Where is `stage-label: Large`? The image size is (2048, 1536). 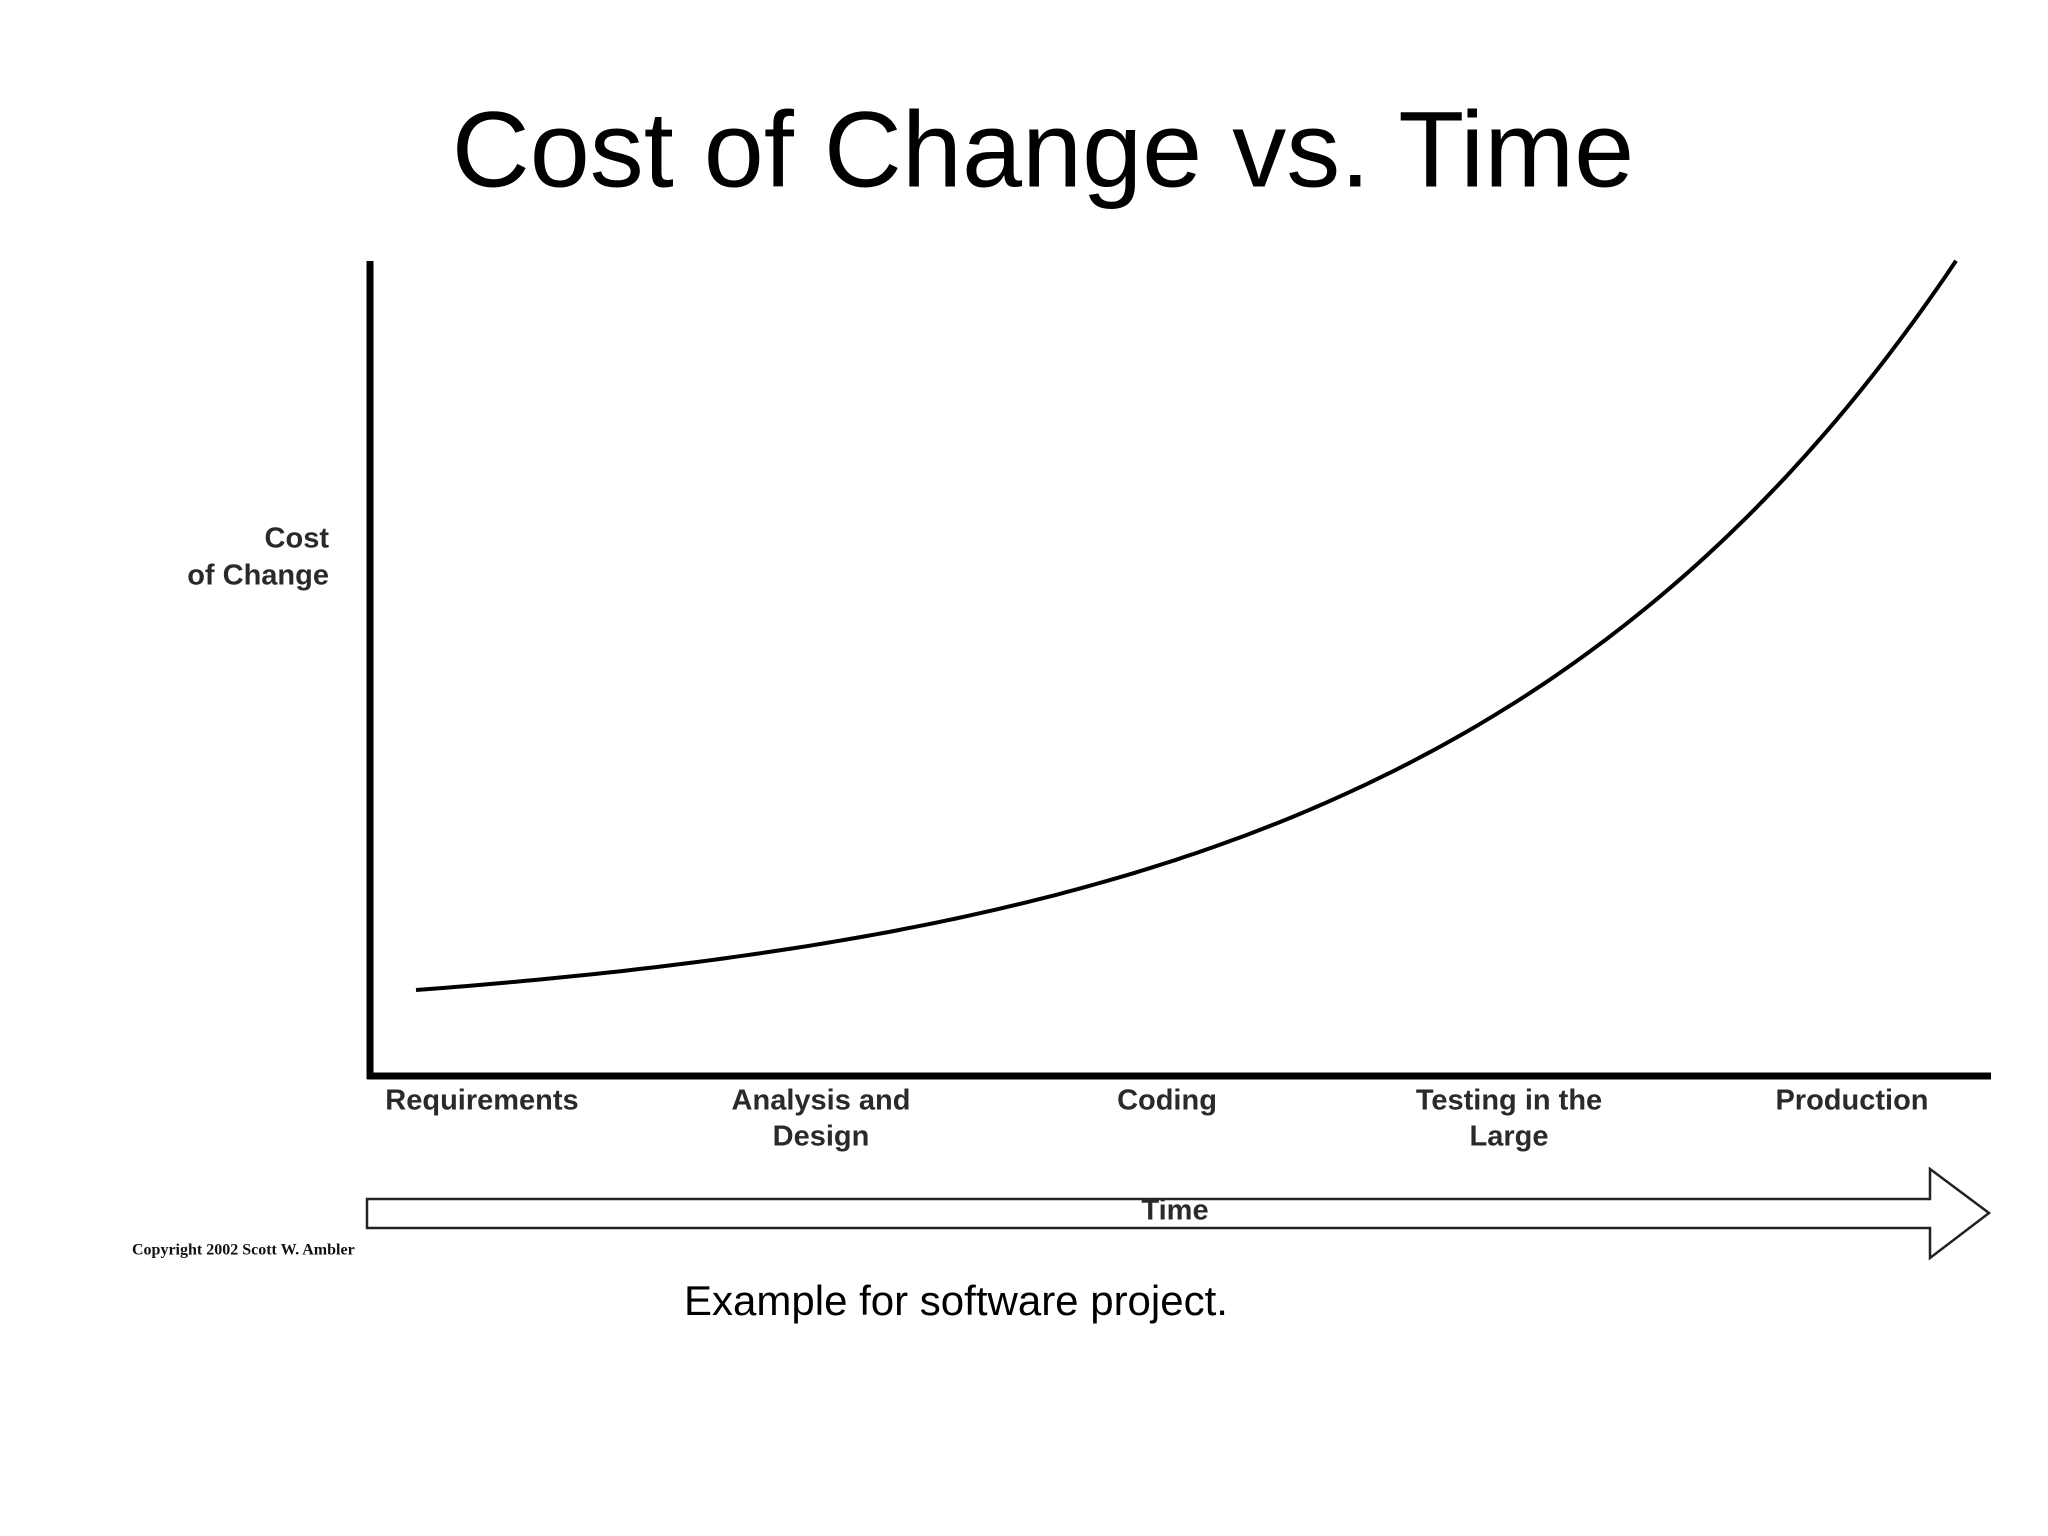 stage-label: Large is located at coordinates (1509, 1137).